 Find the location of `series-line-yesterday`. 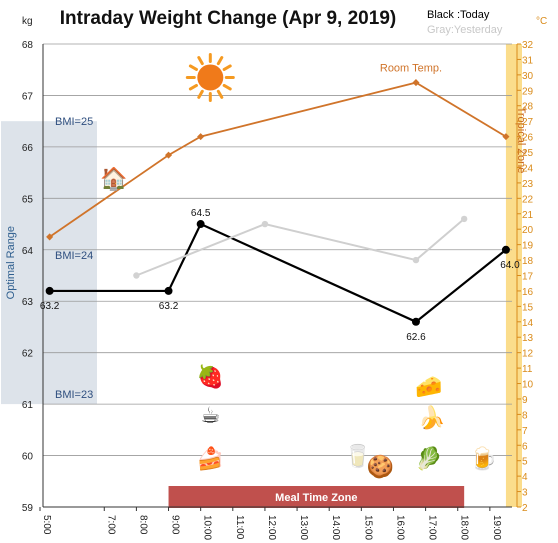

series-line-yesterday is located at coordinates (300, 247).